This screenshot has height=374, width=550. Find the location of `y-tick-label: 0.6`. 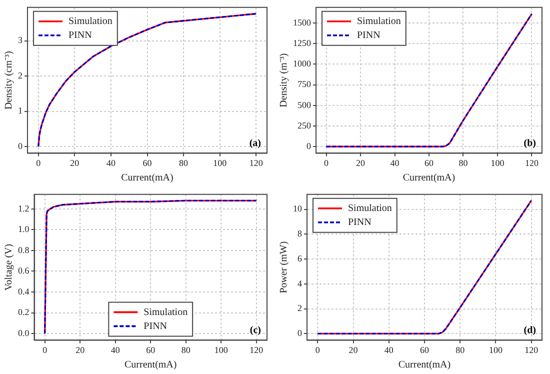

y-tick-label: 0.6 is located at coordinates (24, 271).